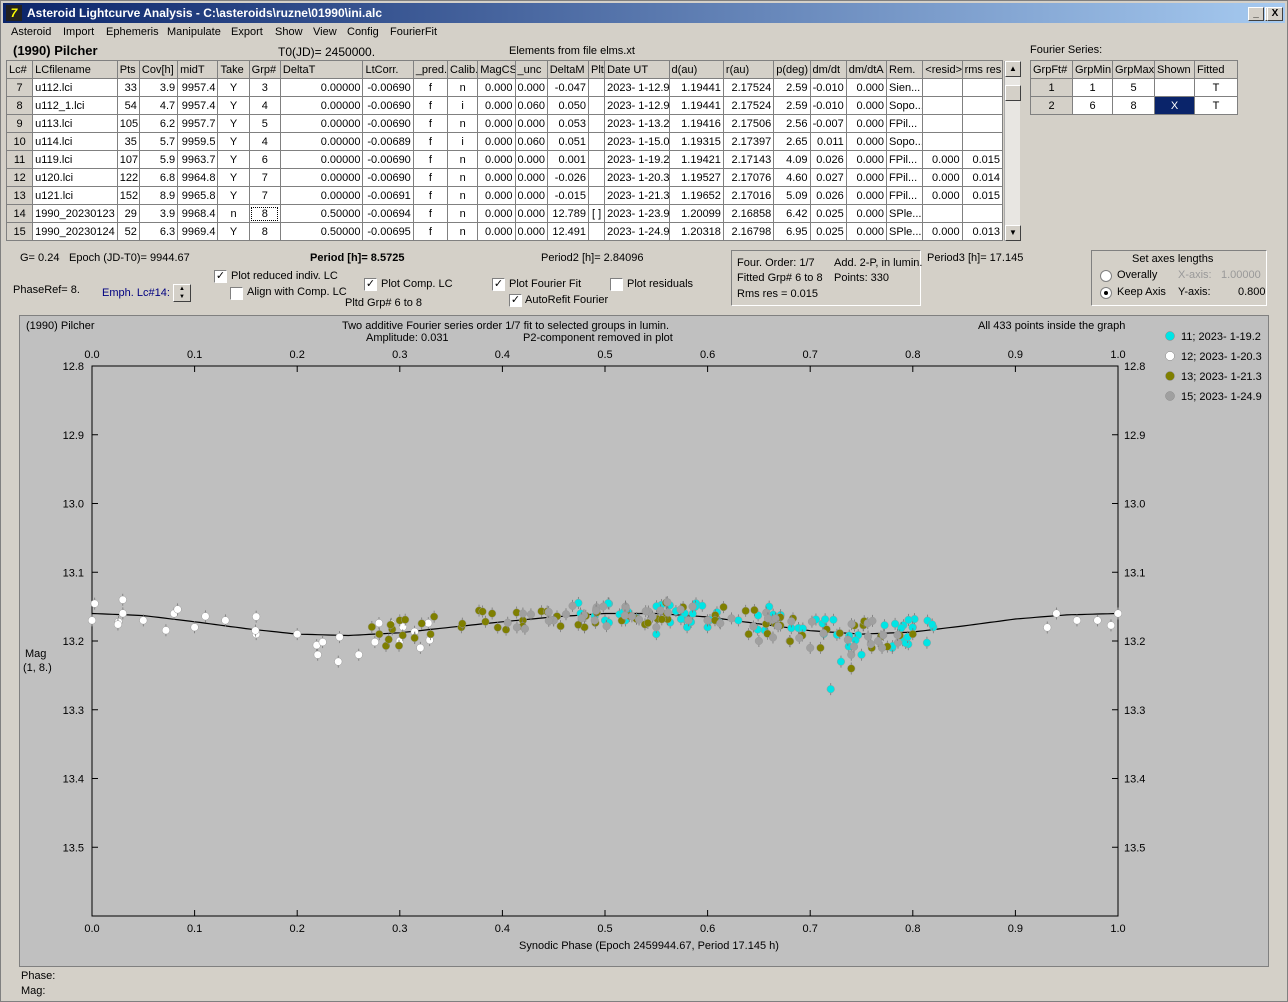 The height and width of the screenshot is (1002, 1288). Describe the element at coordinates (247, 32) in the screenshot. I see `menu-export: Export` at that location.